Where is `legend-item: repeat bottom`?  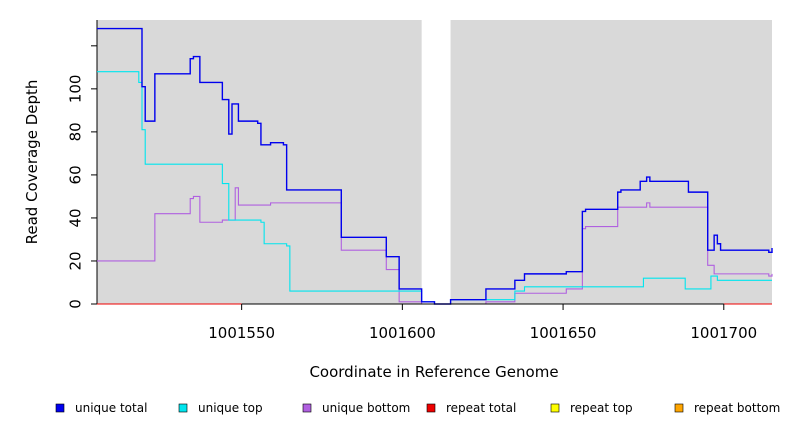
legend-item: repeat bottom is located at coordinates (727, 408).